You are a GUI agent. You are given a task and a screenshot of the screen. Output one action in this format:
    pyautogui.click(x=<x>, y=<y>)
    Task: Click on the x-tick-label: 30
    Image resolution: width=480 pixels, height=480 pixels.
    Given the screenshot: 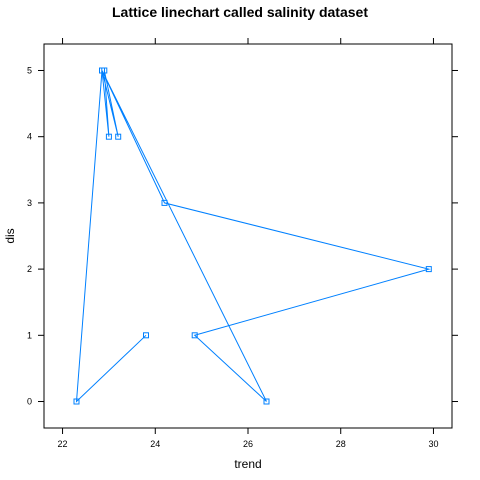 What is the action you would take?
    pyautogui.click(x=433, y=444)
    